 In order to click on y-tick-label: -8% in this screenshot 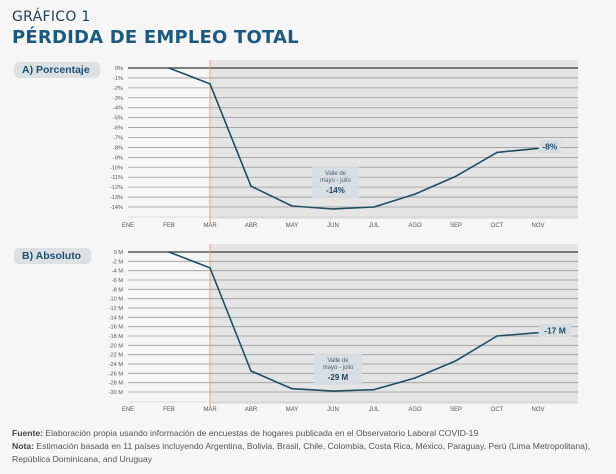, I will do `click(118, 148)`.